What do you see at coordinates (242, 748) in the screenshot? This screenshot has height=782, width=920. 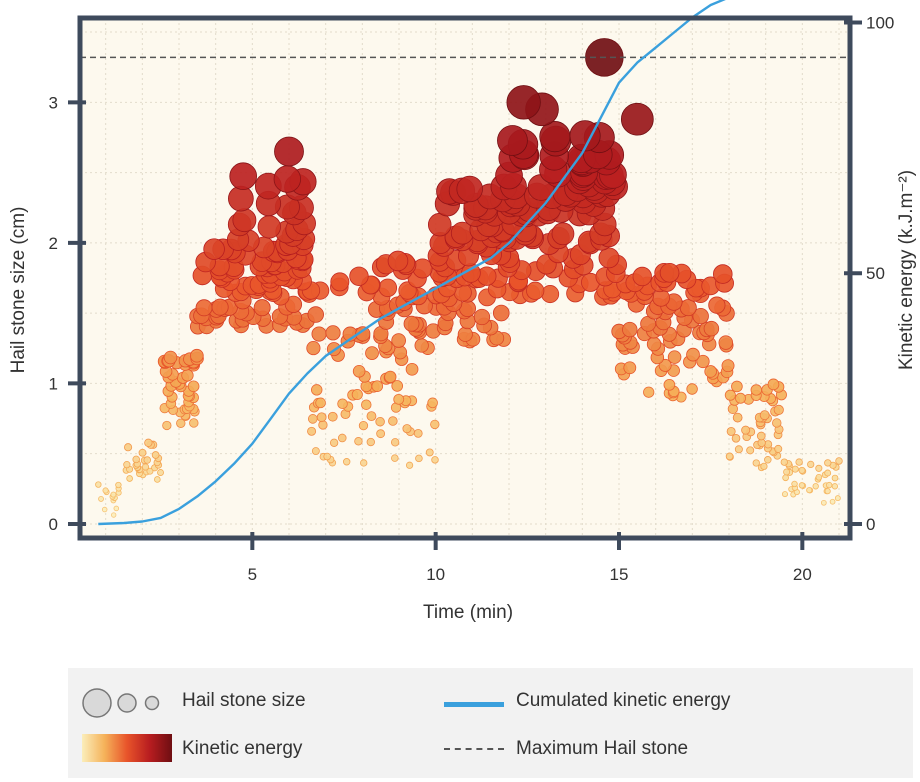 I see `legend-label-kinetic: Kinetic energy` at bounding box center [242, 748].